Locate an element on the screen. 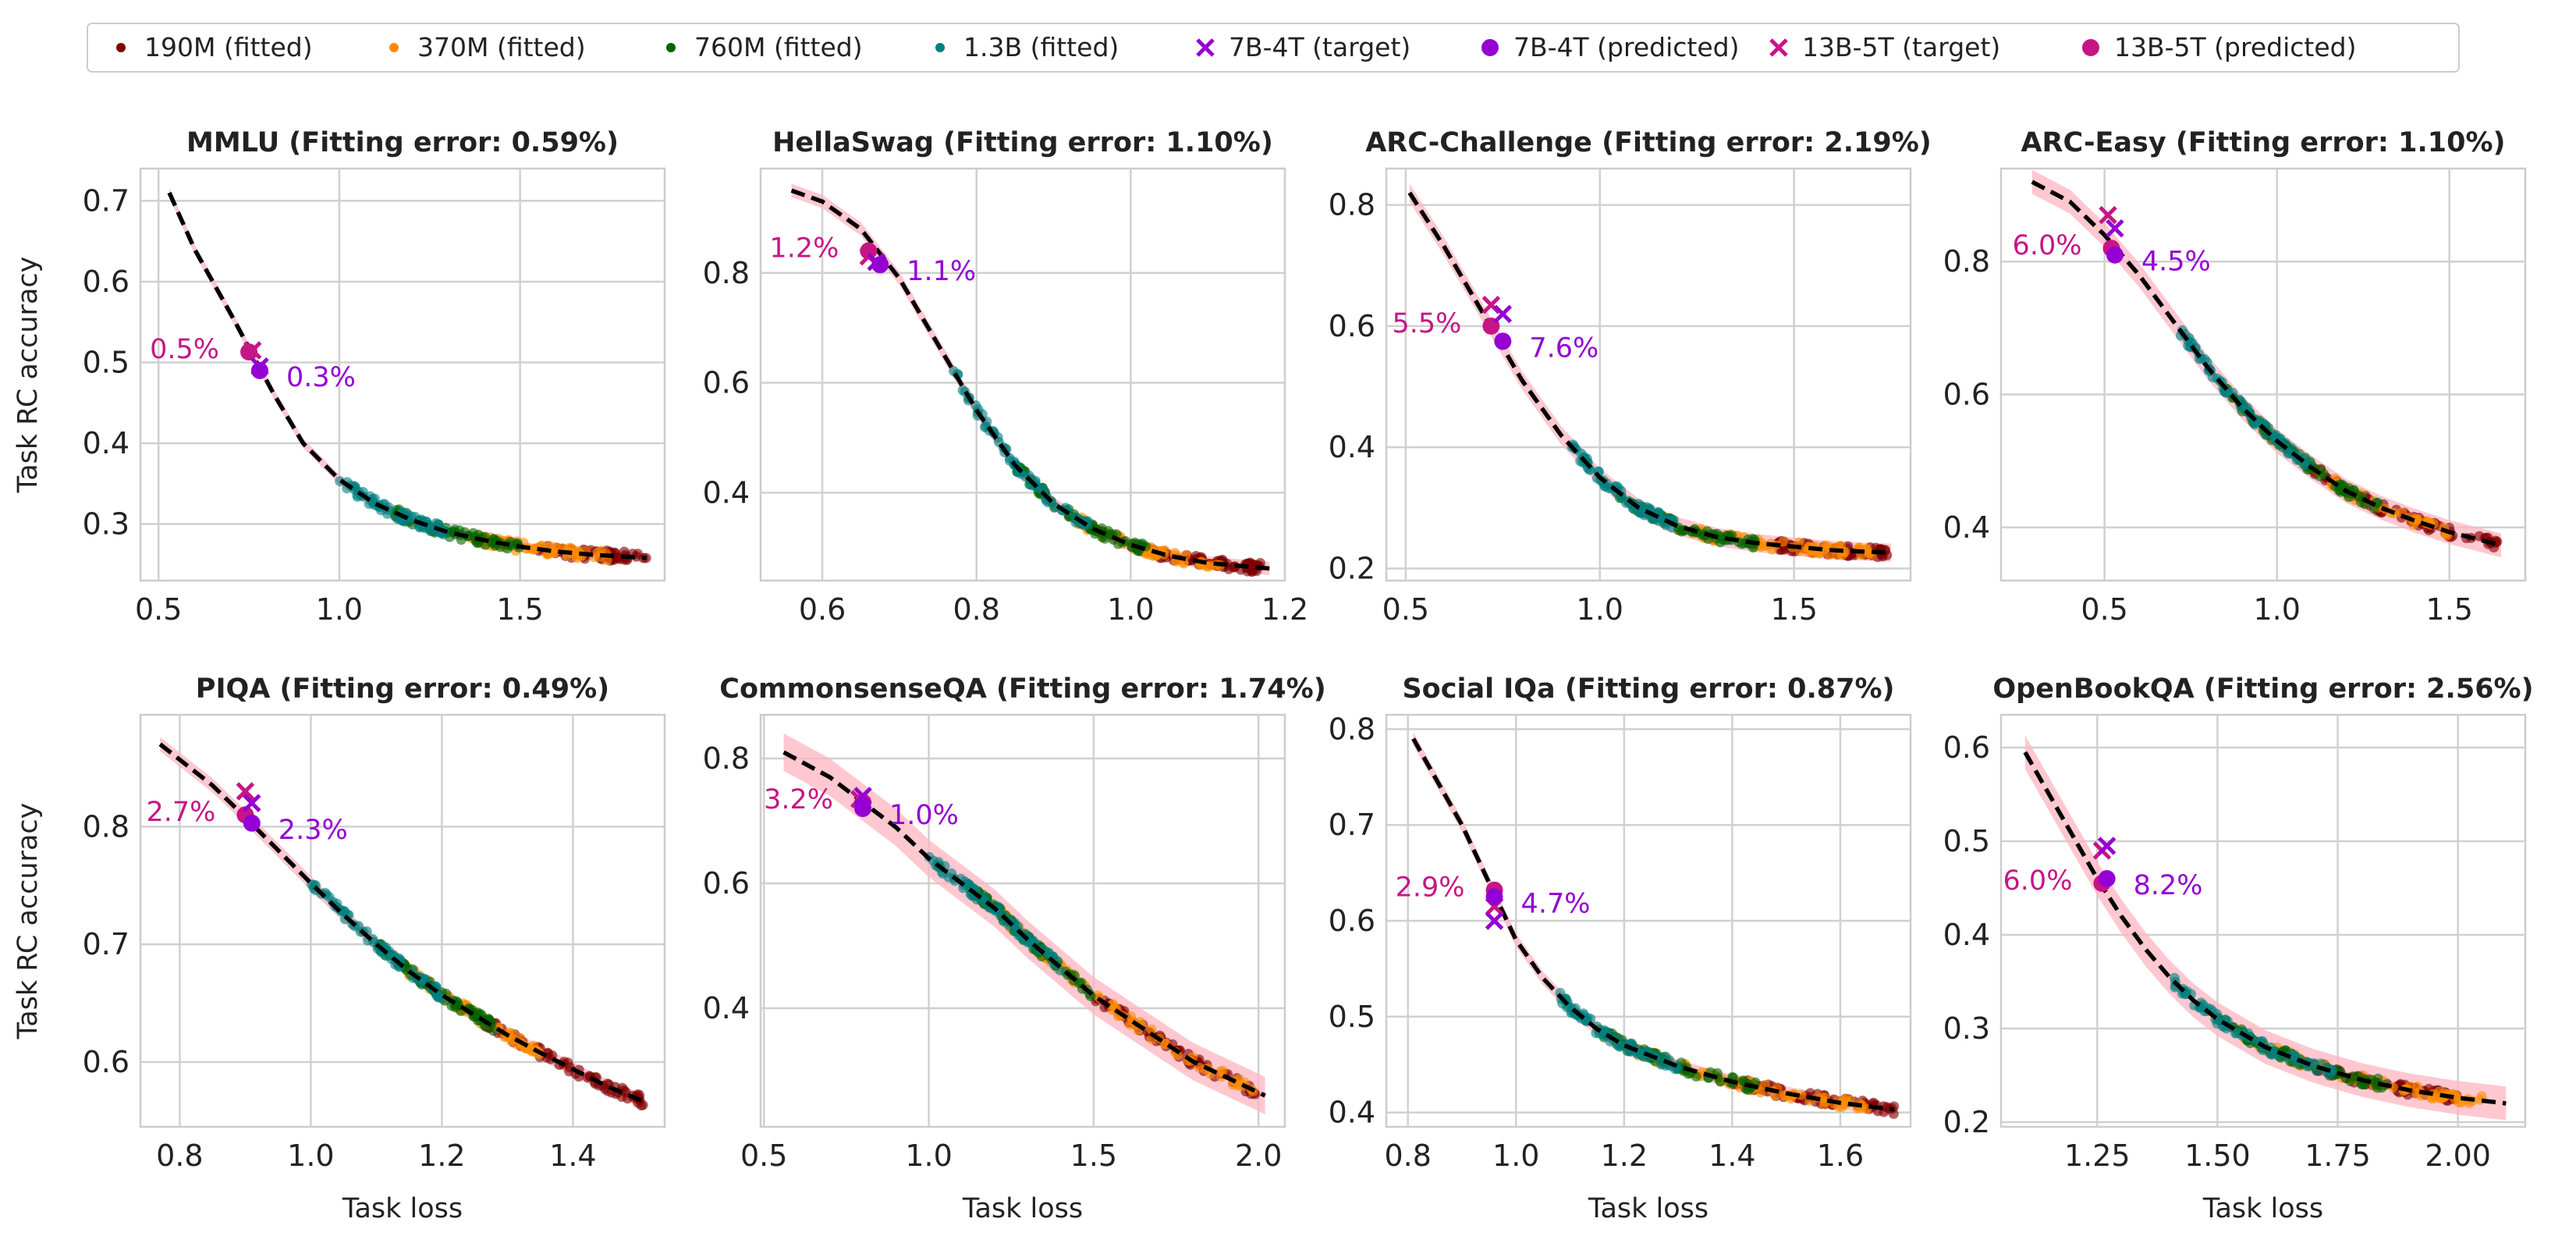 Image resolution: width=2576 pixels, height=1247 pixels. x-tick-label: 1.75 is located at coordinates (2338, 1156).